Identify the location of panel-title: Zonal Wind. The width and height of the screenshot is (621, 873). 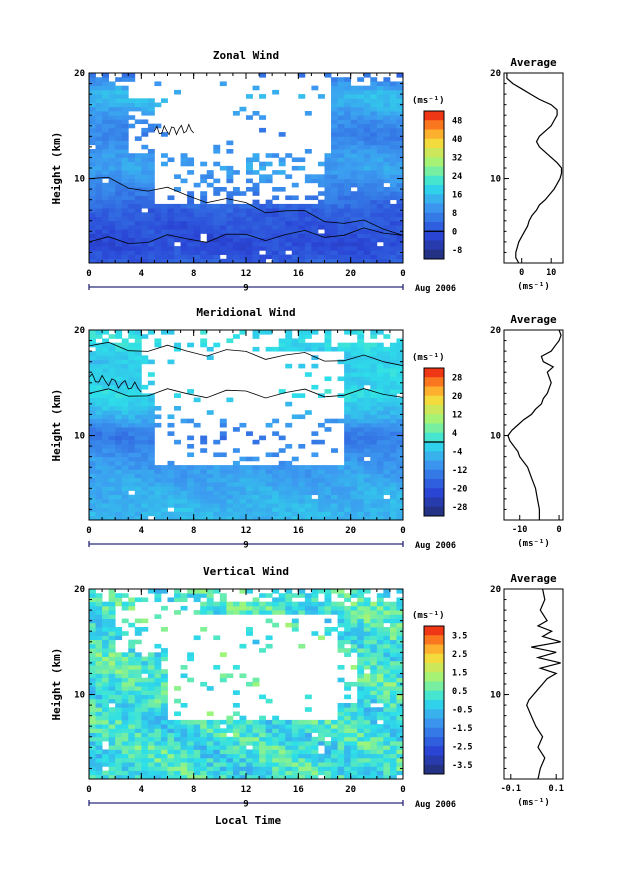
(246, 55).